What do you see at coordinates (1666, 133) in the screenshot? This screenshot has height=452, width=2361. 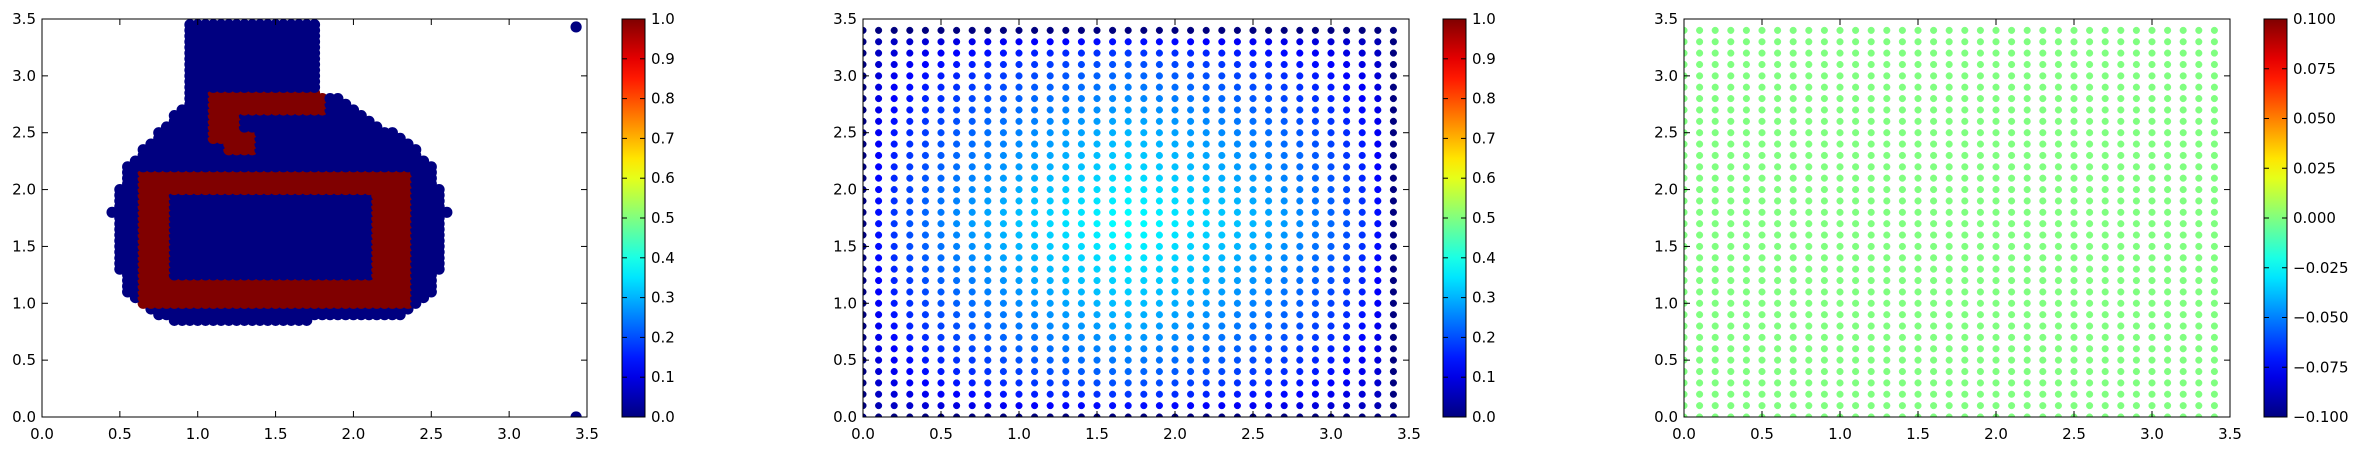 I see `y-tick-label: 2.5` at bounding box center [1666, 133].